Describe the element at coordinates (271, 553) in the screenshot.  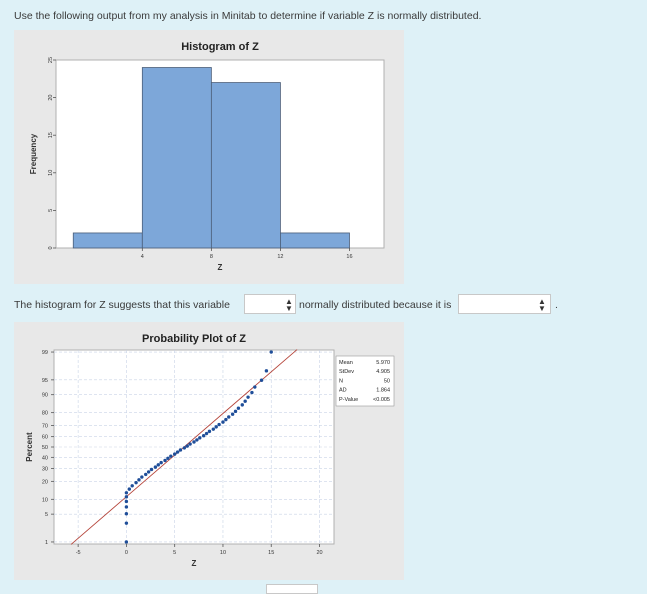
I see `x-tick-label: 15` at that location.